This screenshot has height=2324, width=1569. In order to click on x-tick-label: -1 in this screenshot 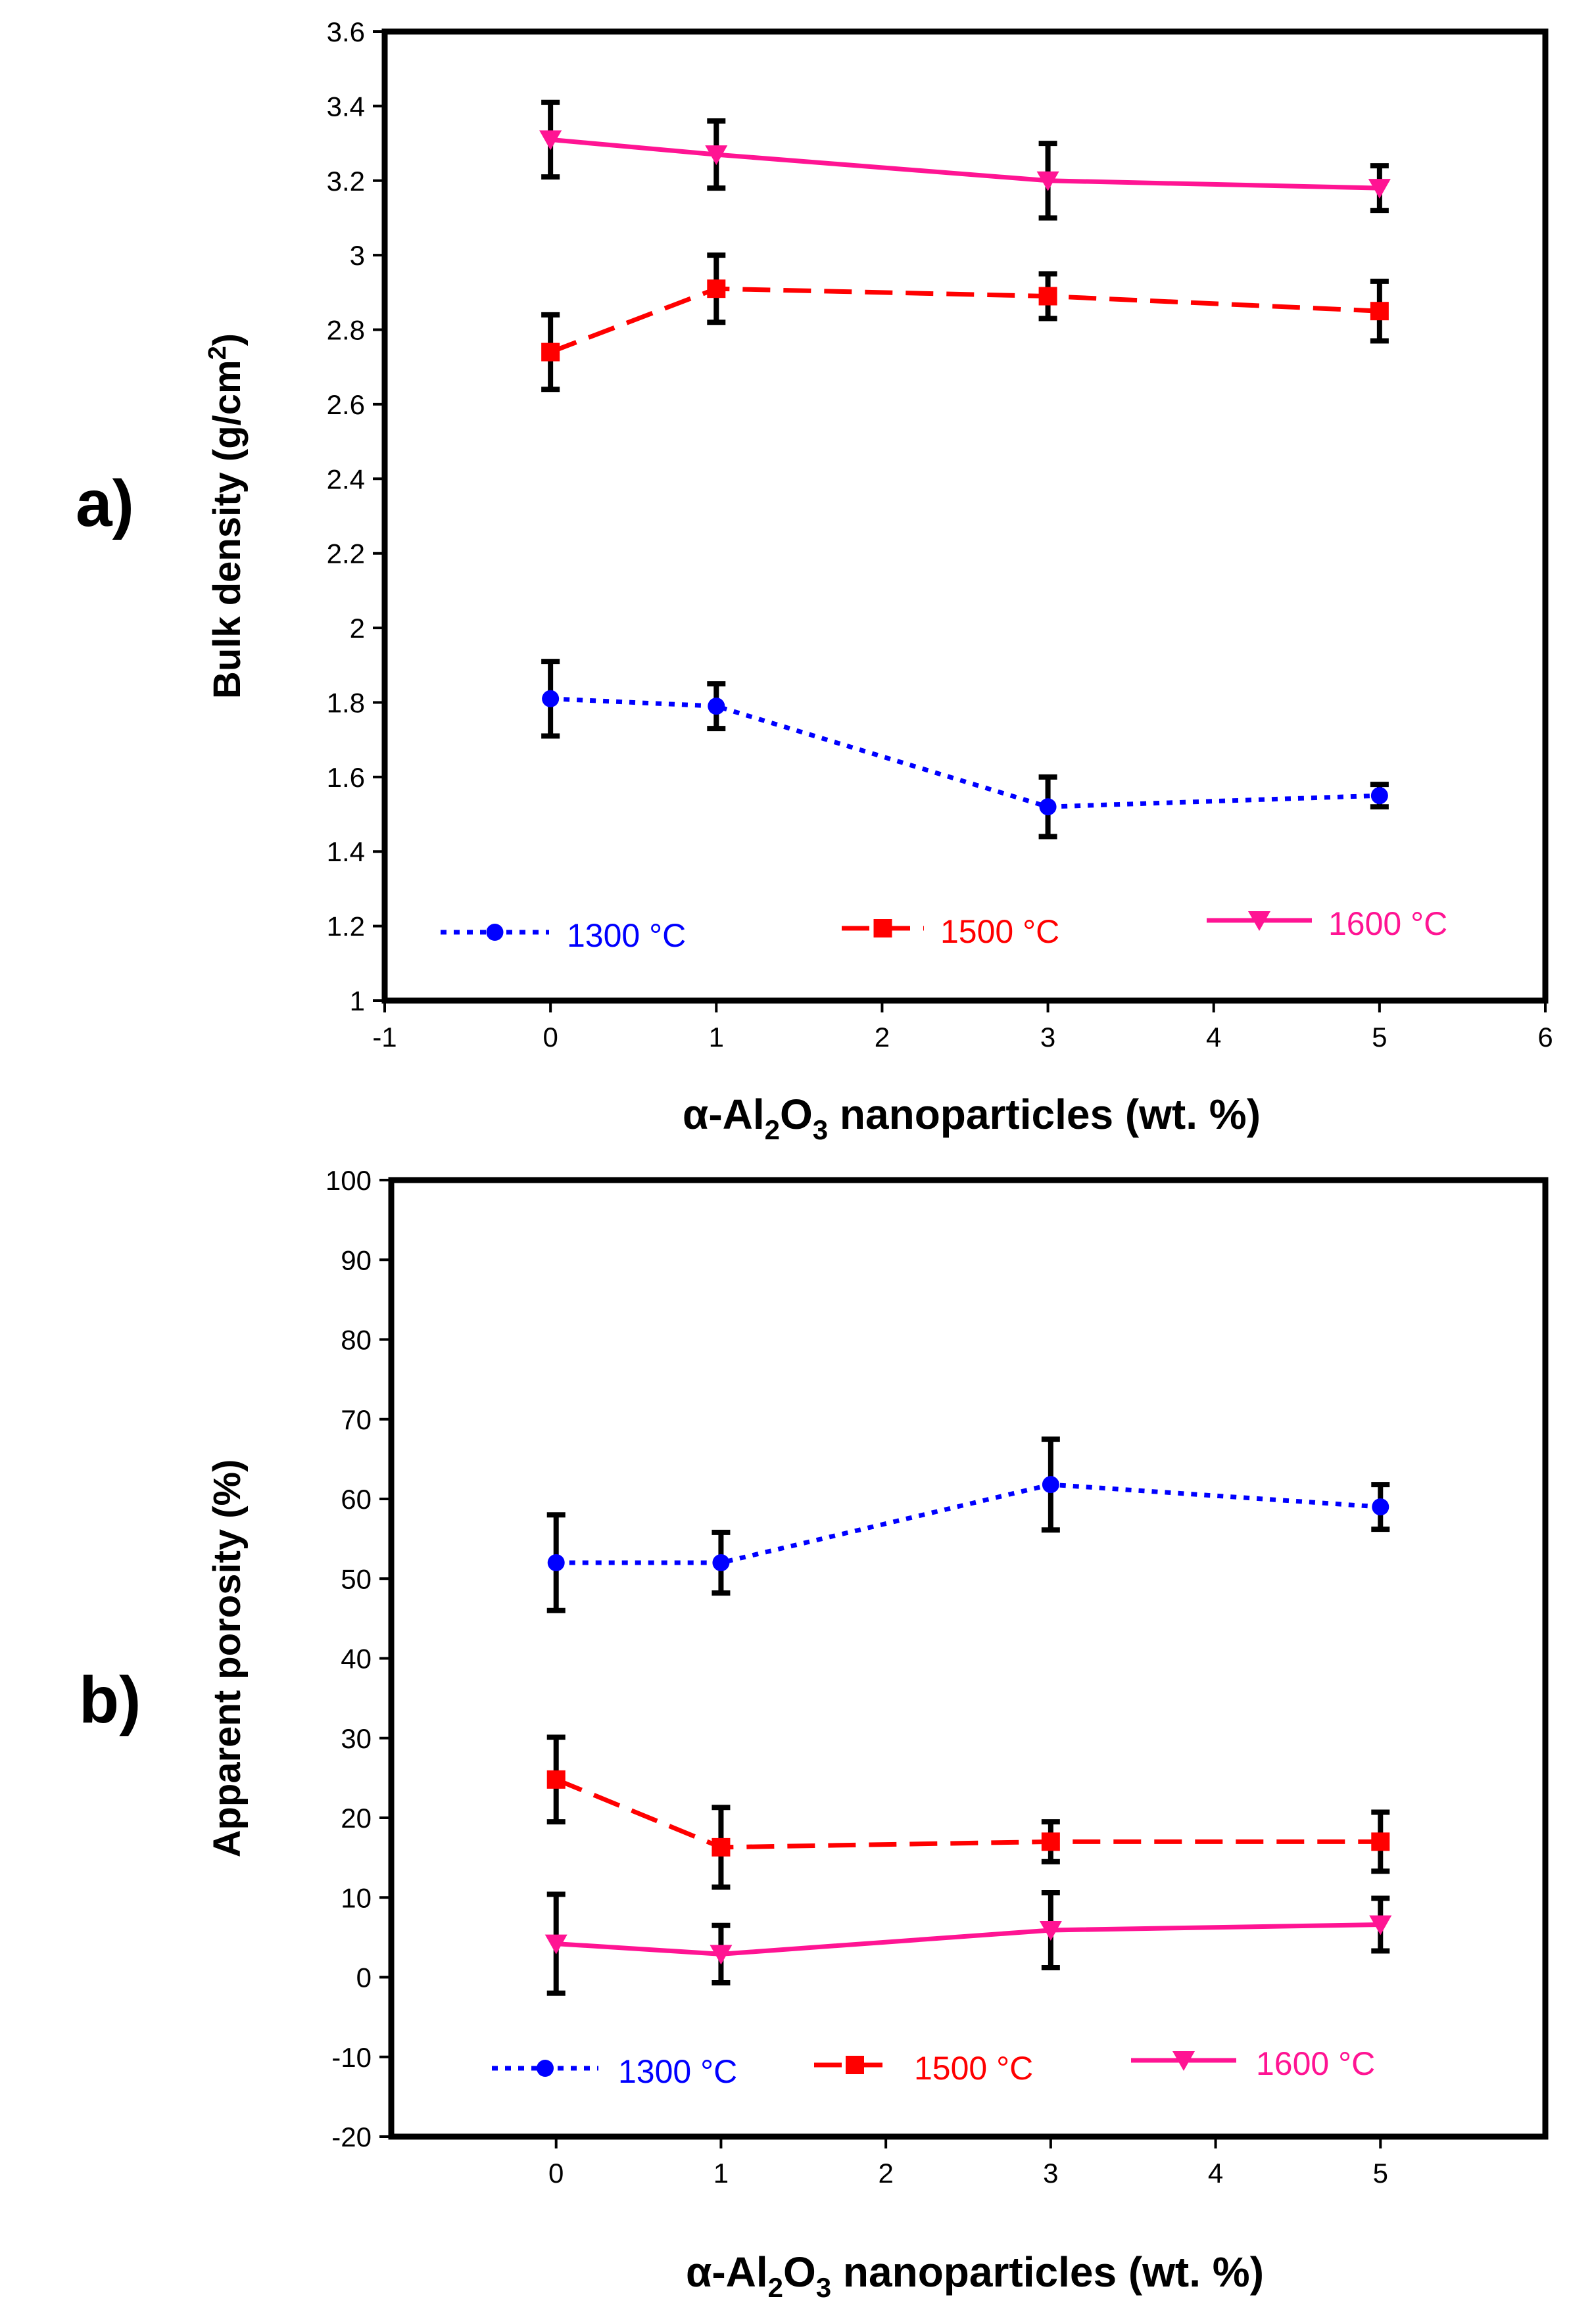, I will do `click(384, 1037)`.